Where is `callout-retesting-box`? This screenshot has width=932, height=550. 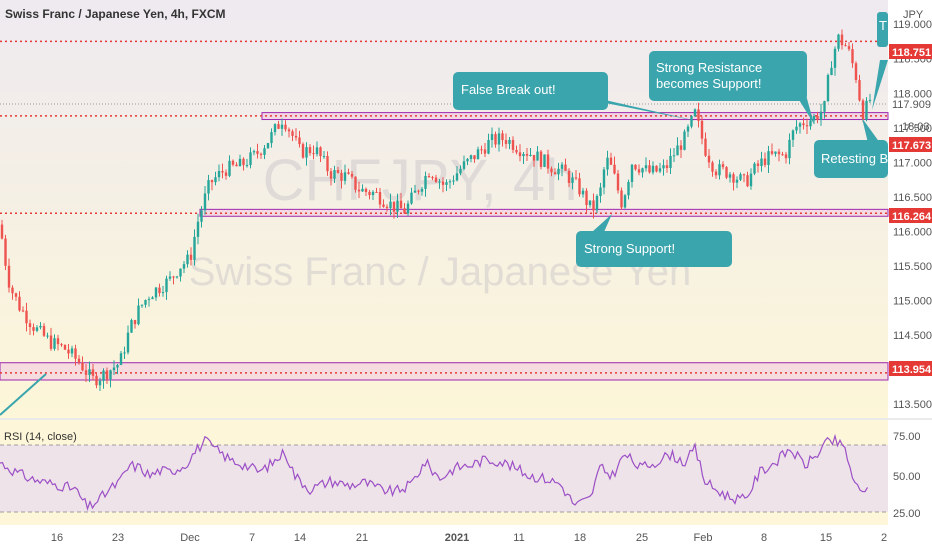
callout-retesting-box is located at coordinates (851, 159).